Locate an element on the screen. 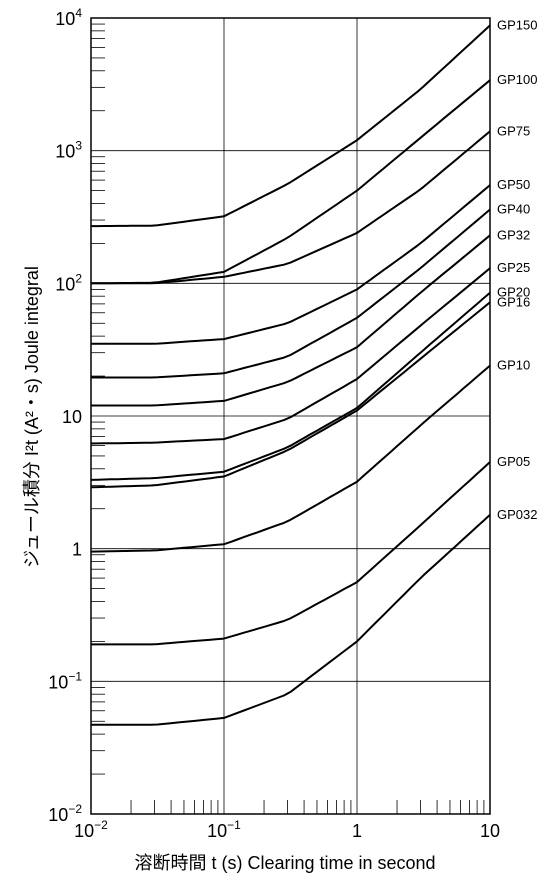 The image size is (551, 879). y-tick-label: 10⁻² is located at coordinates (65, 813).